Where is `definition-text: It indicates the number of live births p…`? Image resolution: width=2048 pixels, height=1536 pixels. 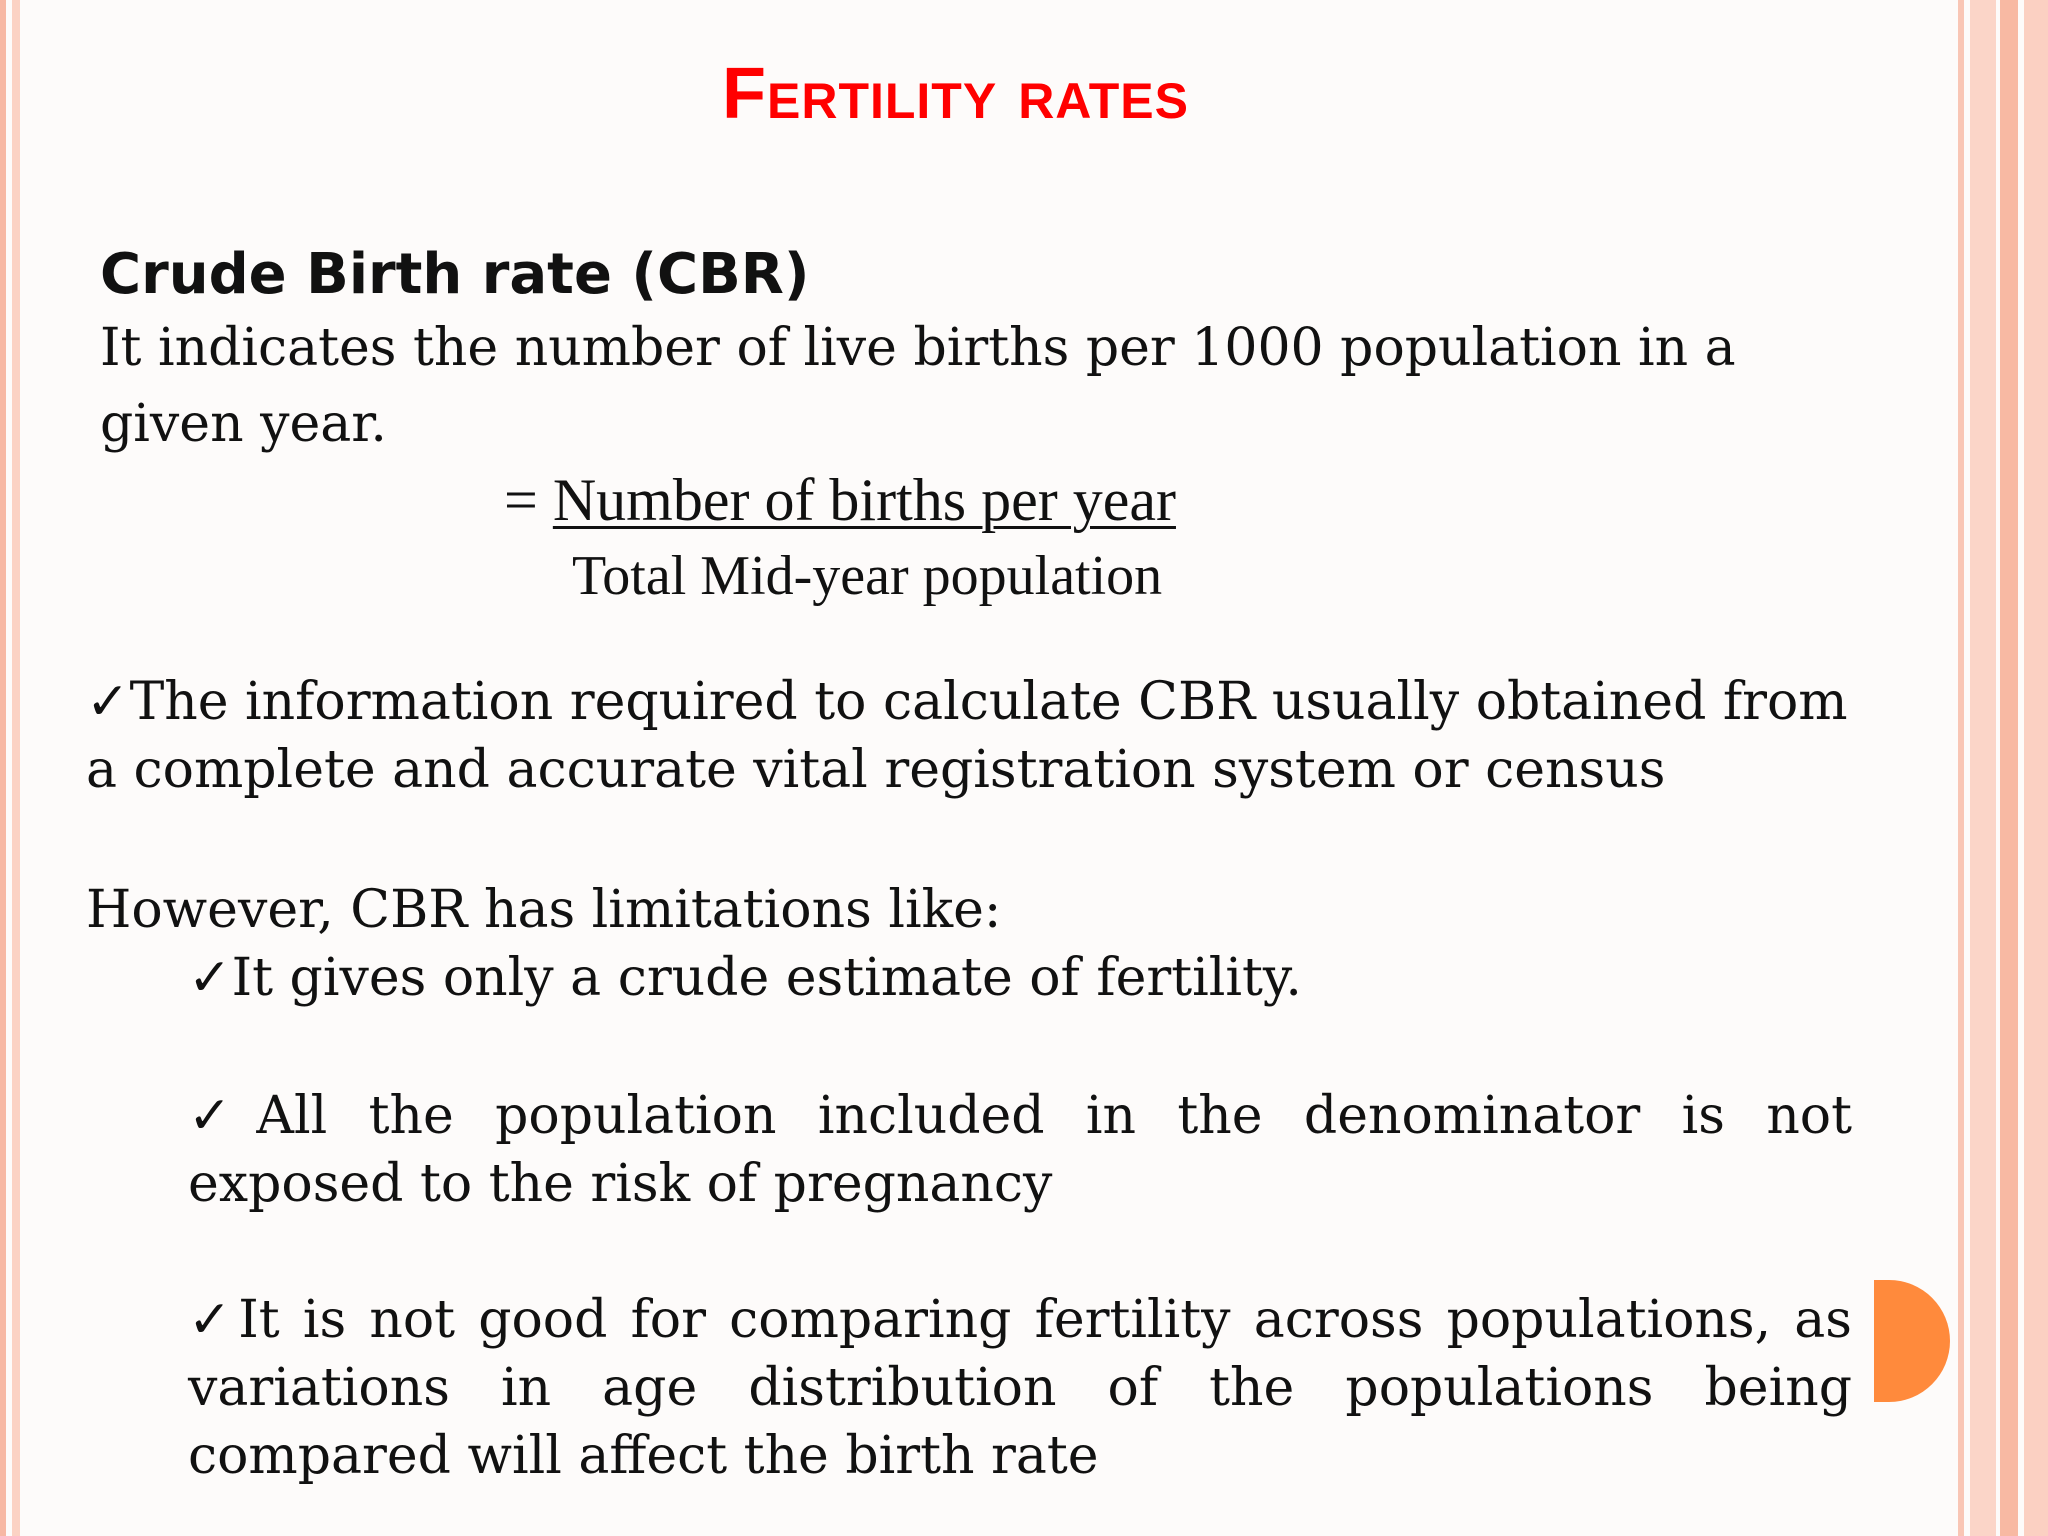 definition-text: It indicates the number of live births p… is located at coordinates (918, 386).